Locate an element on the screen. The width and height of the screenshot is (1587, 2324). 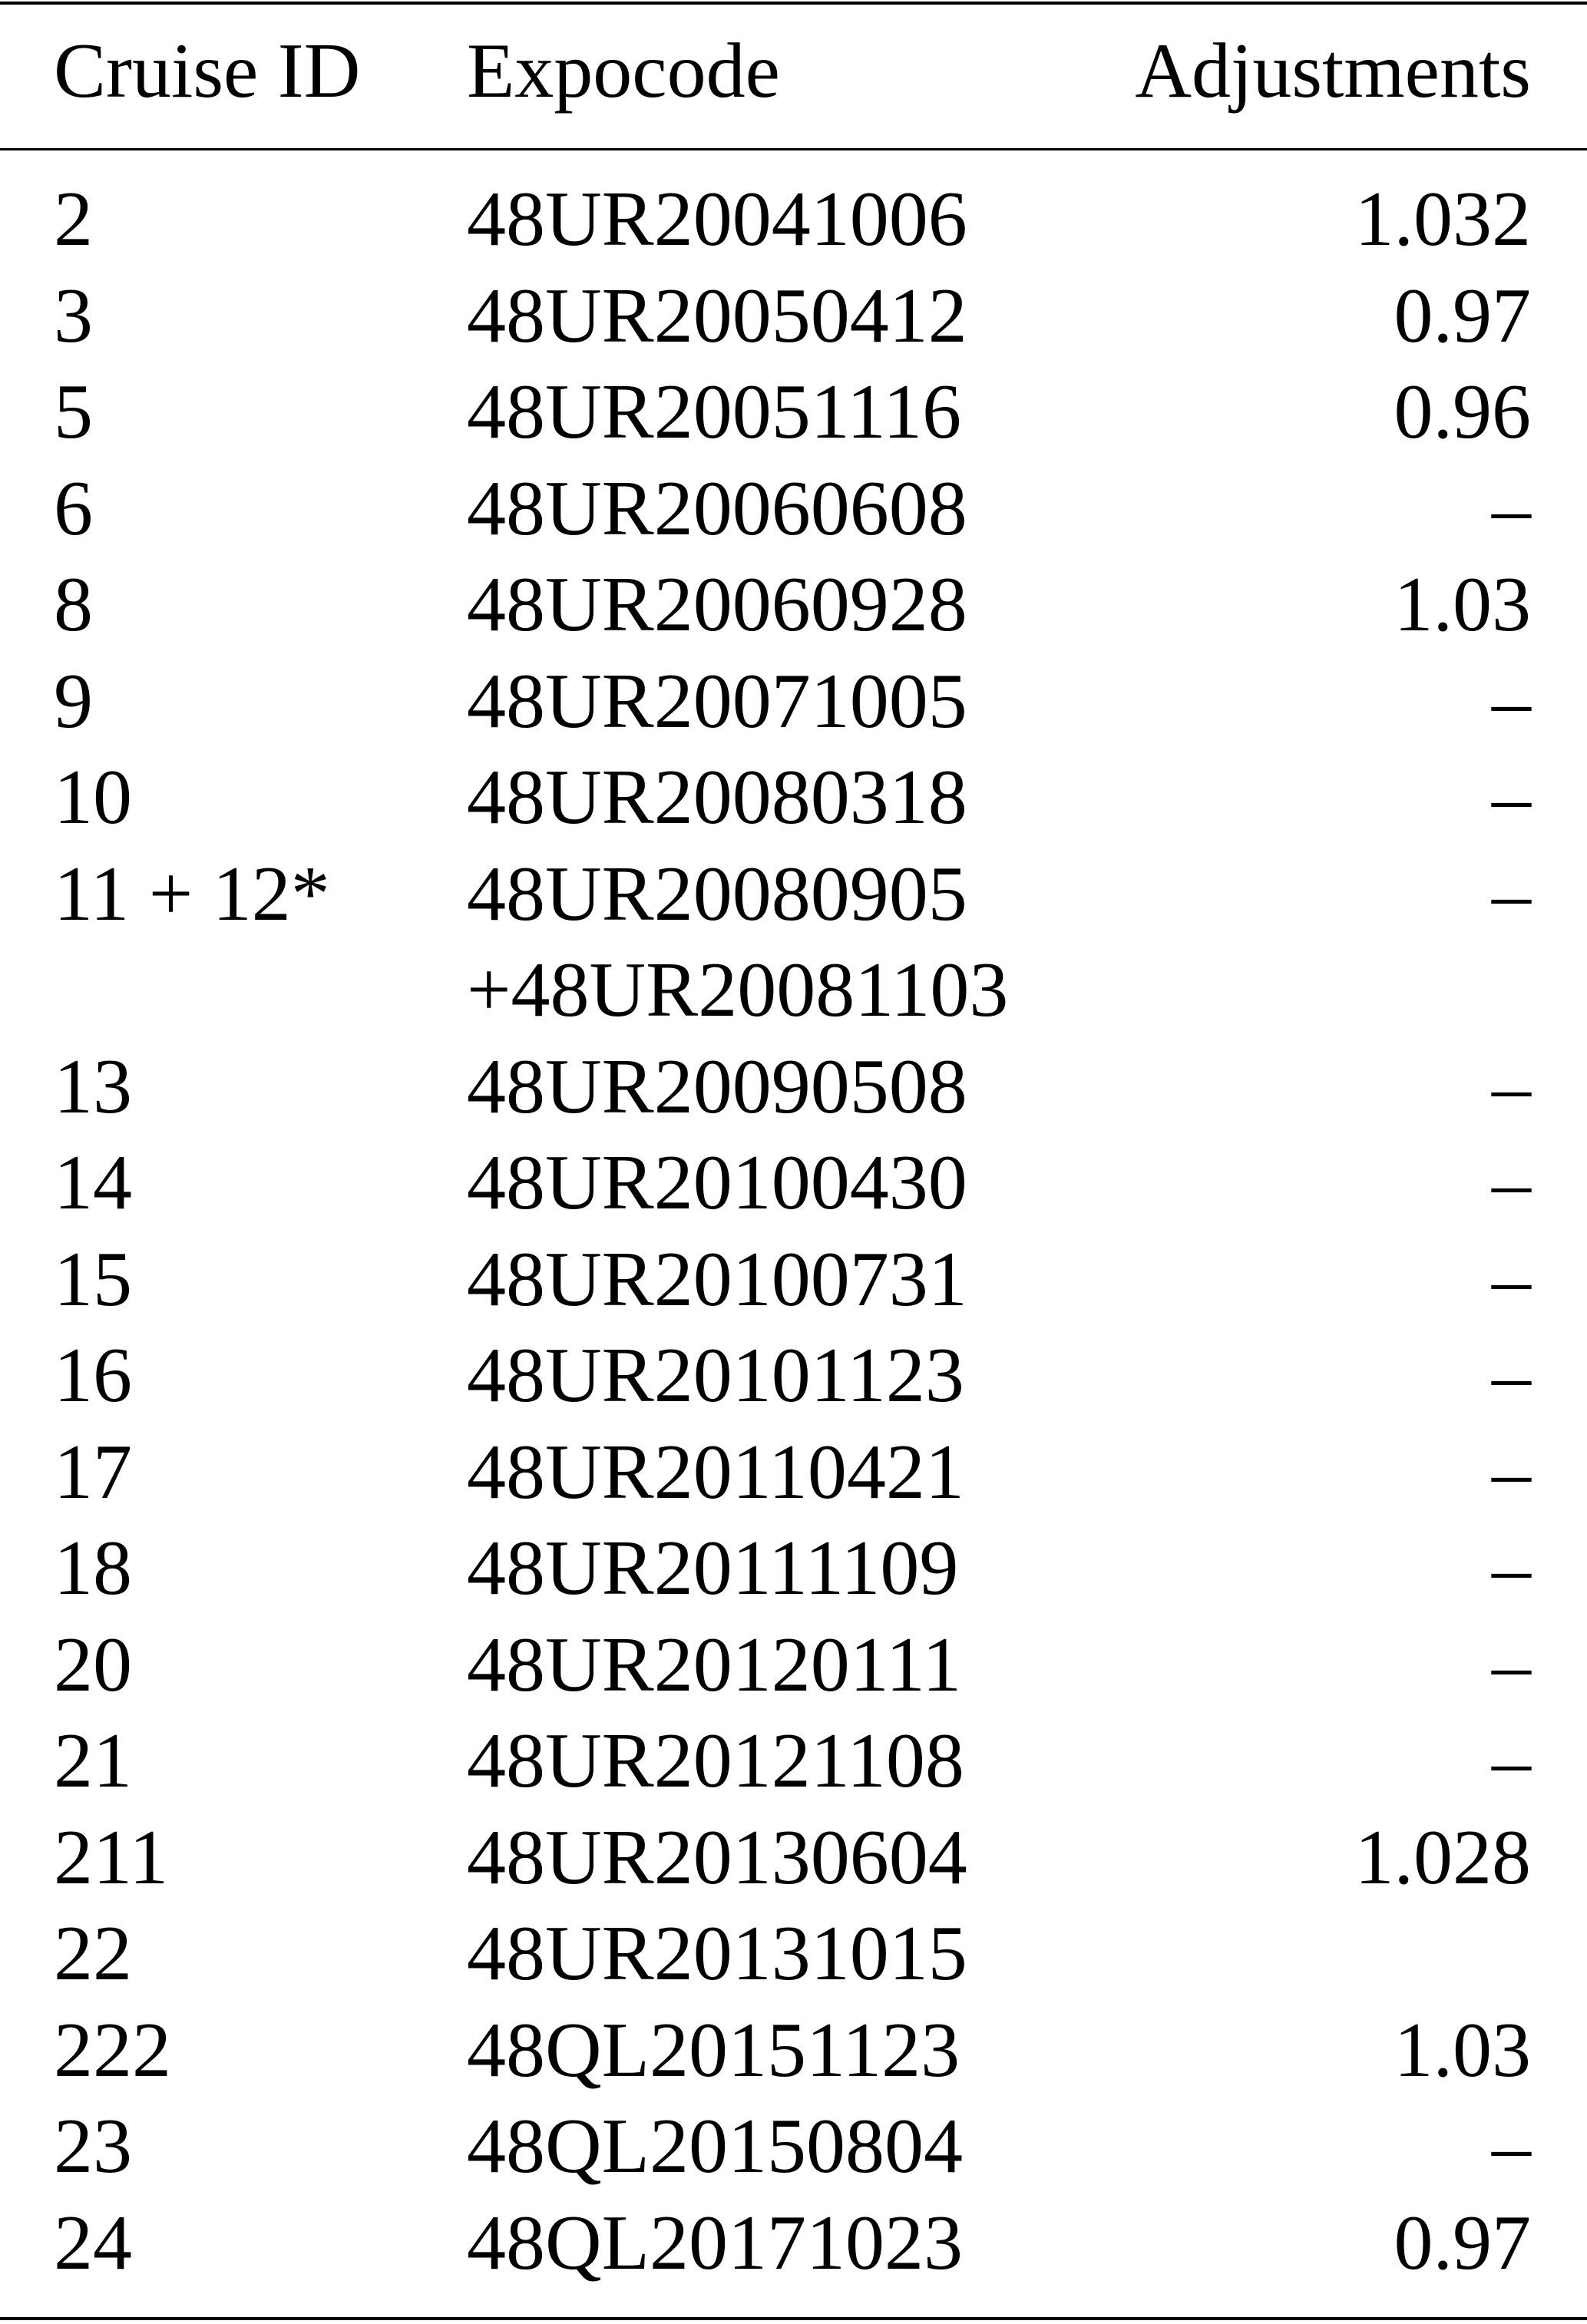
table-row: 18 48UR20111109 – is located at coordinates (793, 1568).